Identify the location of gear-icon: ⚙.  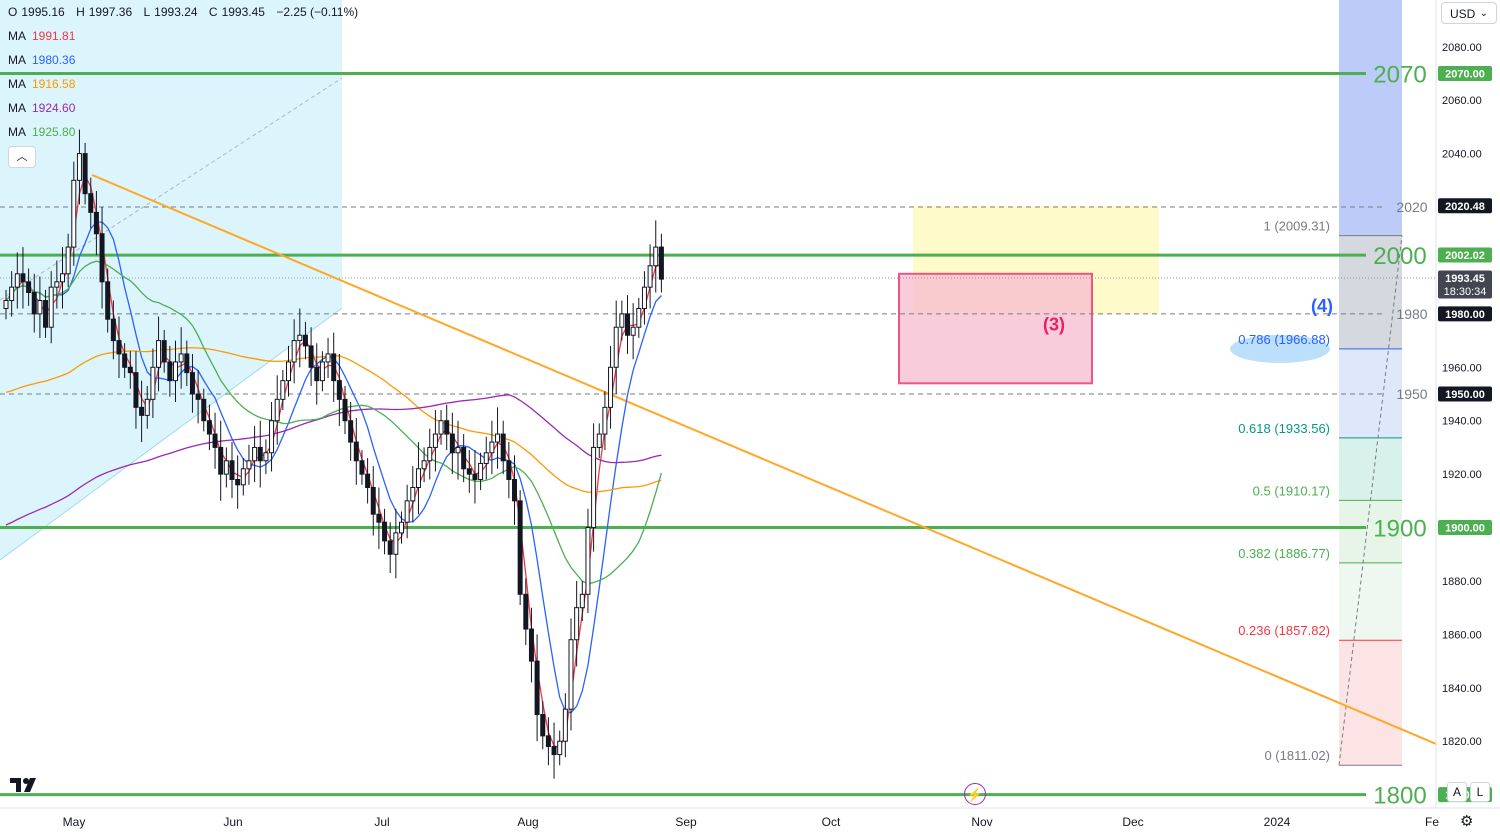
(1467, 821).